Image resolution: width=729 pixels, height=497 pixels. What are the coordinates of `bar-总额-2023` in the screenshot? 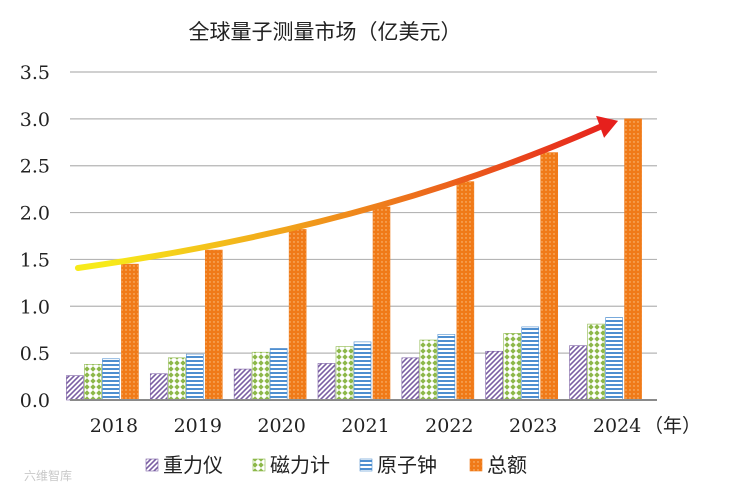 It's located at (549, 276).